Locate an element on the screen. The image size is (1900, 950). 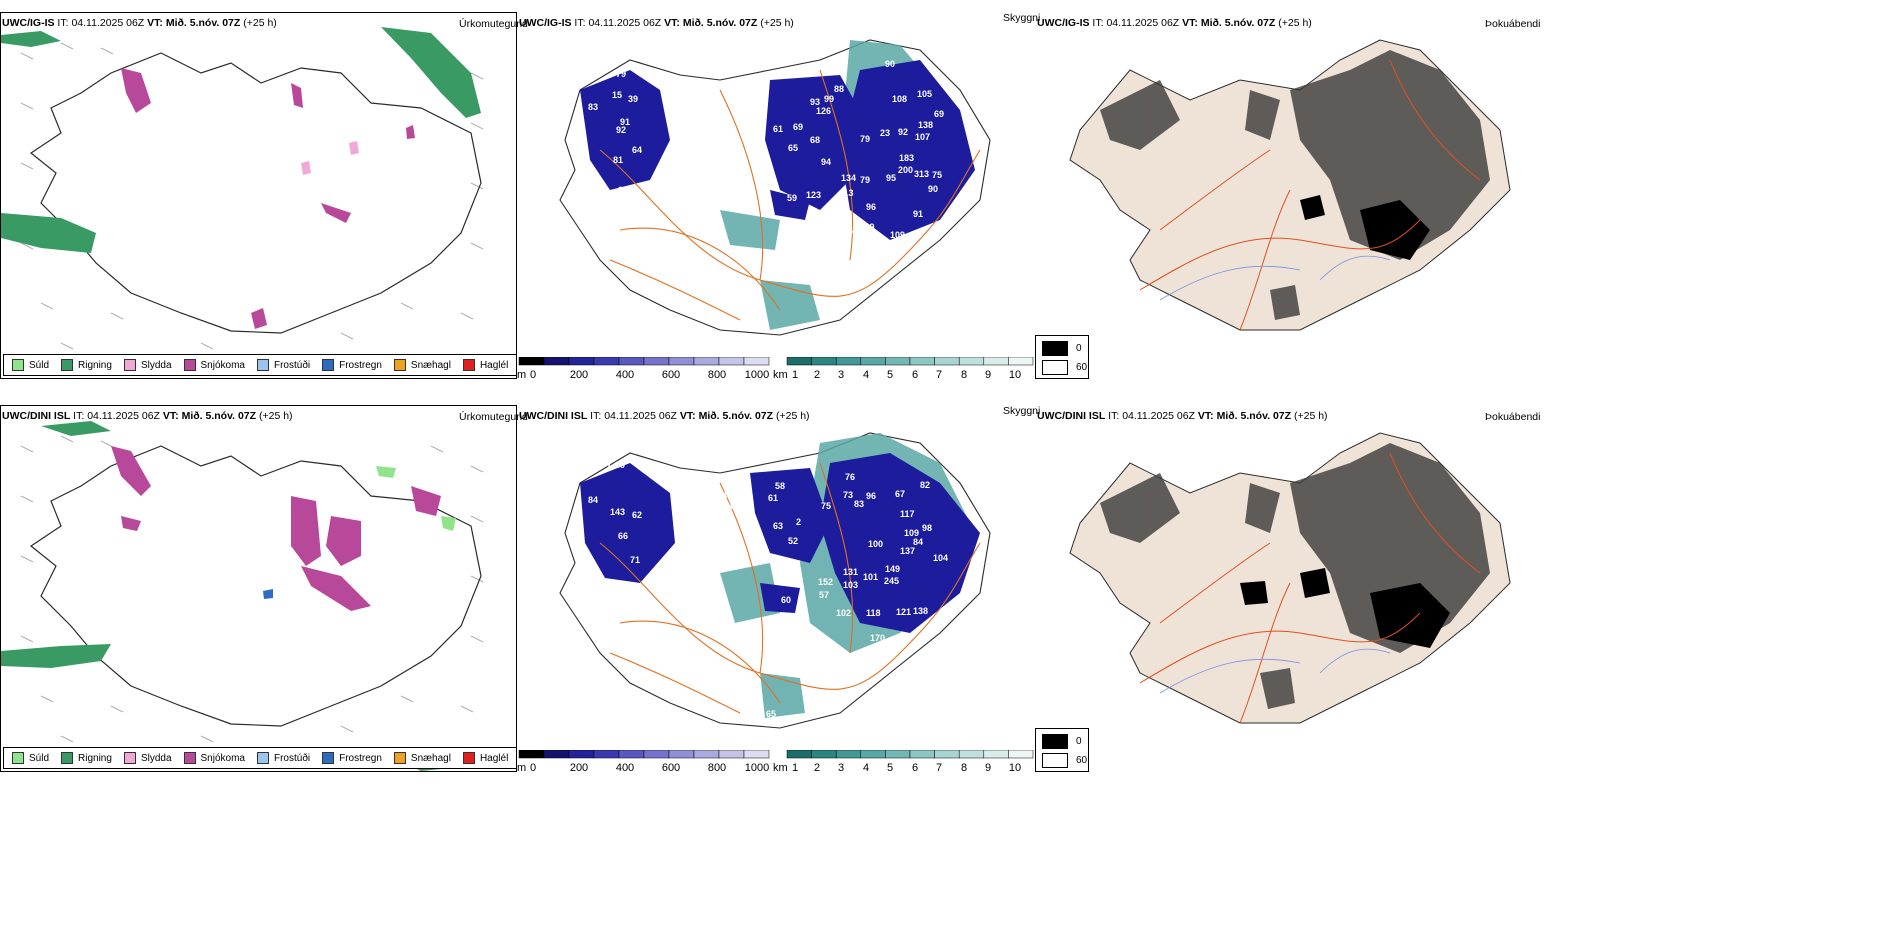
svg-text: 103 is located at coordinates (850, 585).